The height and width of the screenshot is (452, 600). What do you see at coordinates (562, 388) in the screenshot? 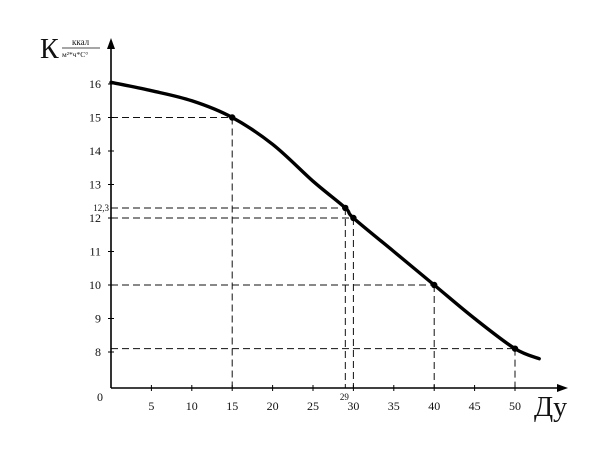
I see `x-axis-arrow` at bounding box center [562, 388].